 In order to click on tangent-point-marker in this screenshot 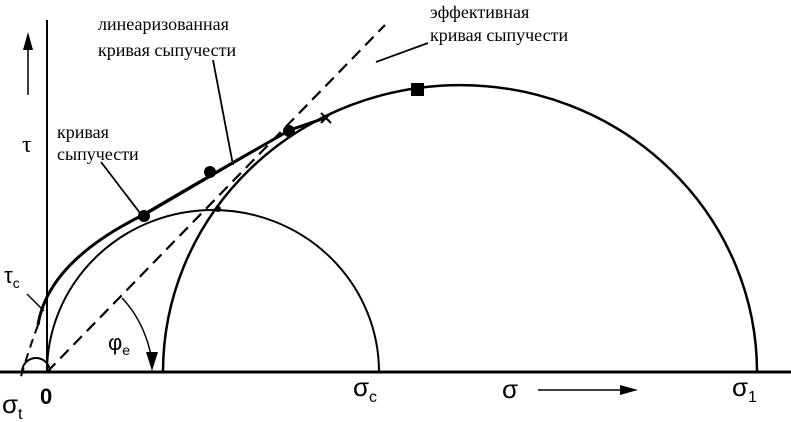, I will do `click(218, 209)`.